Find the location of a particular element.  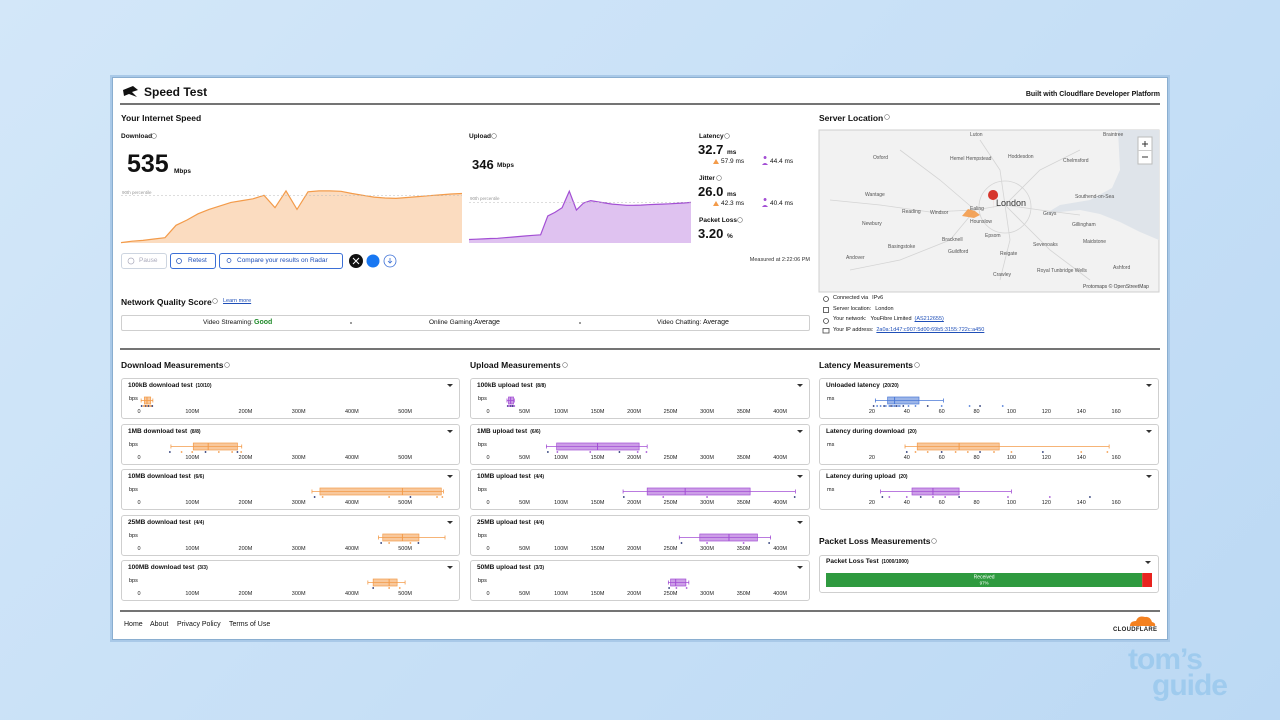

measurement-title: Upload Measurements is located at coordinates (515, 365).